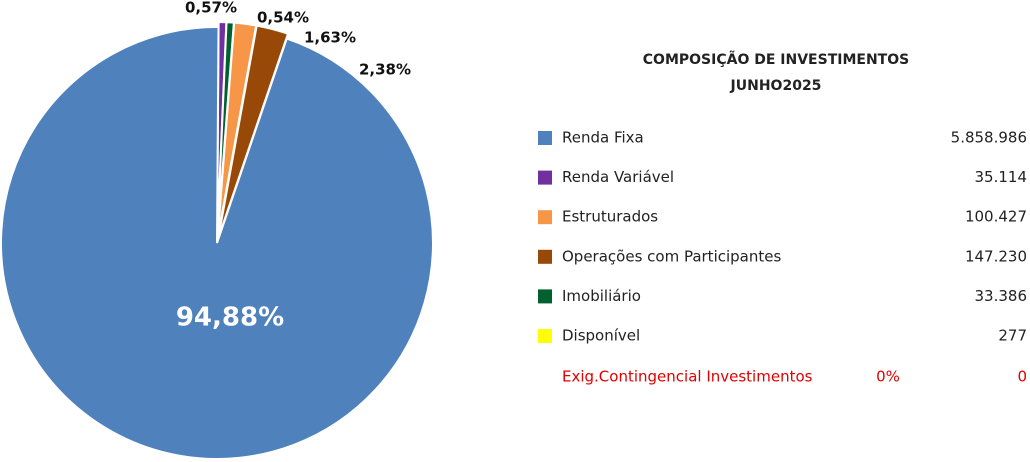 The height and width of the screenshot is (462, 1030). I want to click on extra-label: Exig.Contingencial Investimentos, so click(687, 377).